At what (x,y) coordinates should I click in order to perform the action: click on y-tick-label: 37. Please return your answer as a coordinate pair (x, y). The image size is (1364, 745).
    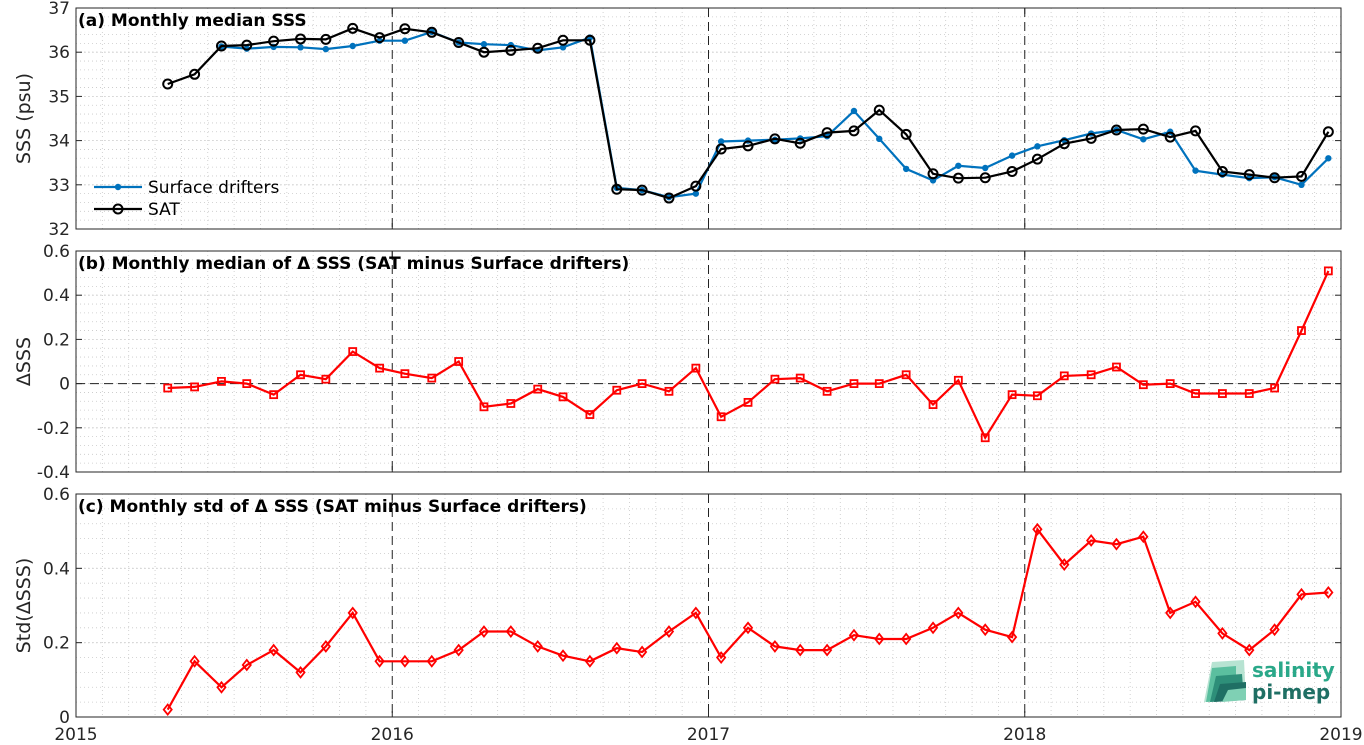
    Looking at the image, I should click on (59, 9).